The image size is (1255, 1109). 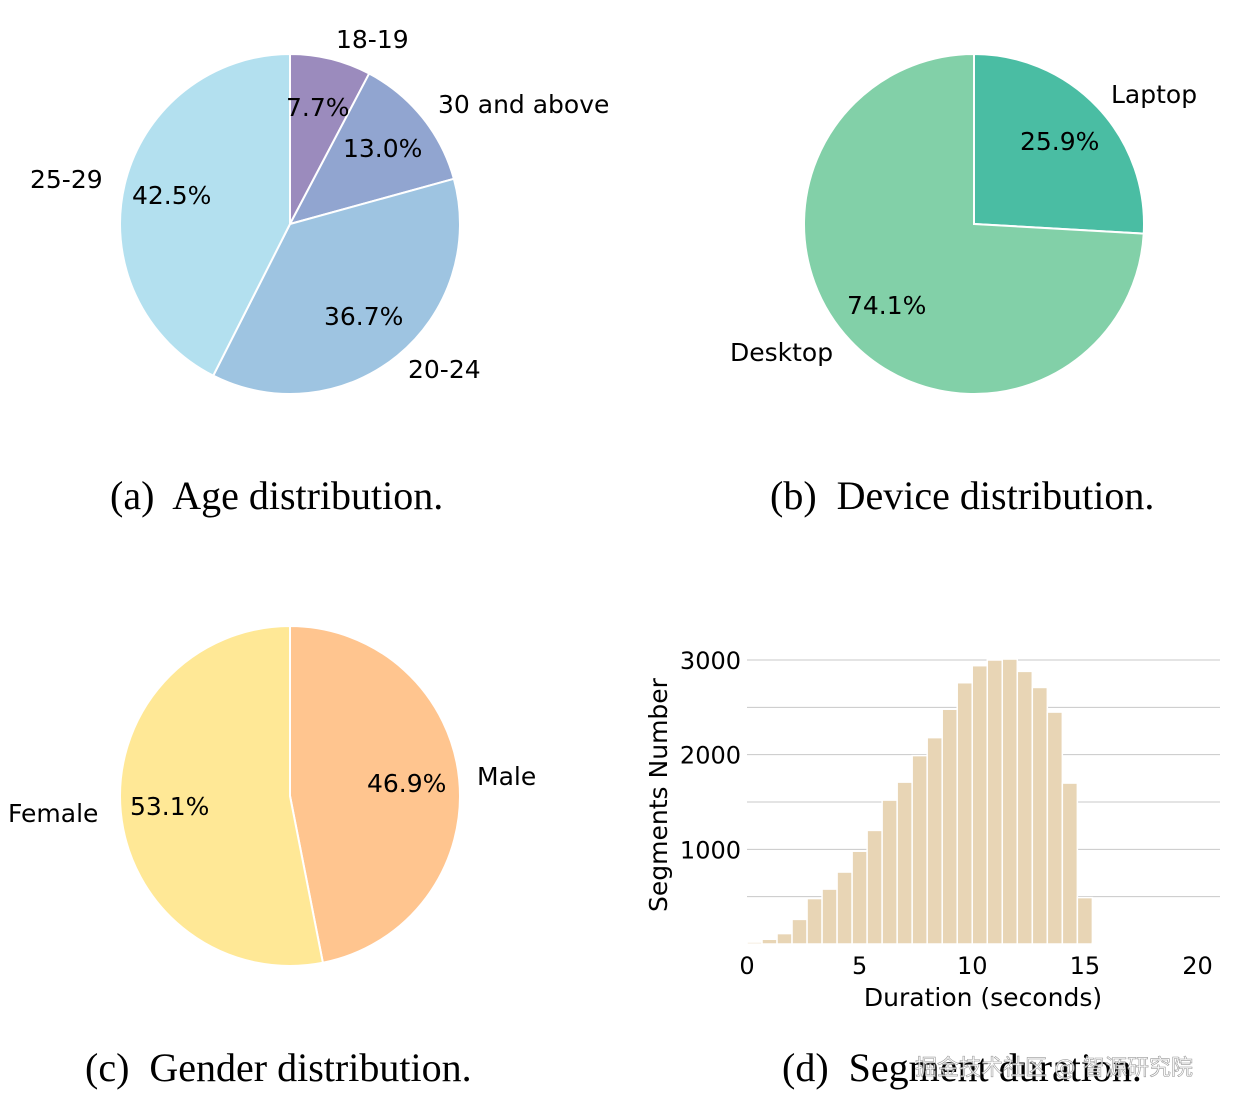 I want to click on x-tick-label: 0, so click(x=746, y=966).